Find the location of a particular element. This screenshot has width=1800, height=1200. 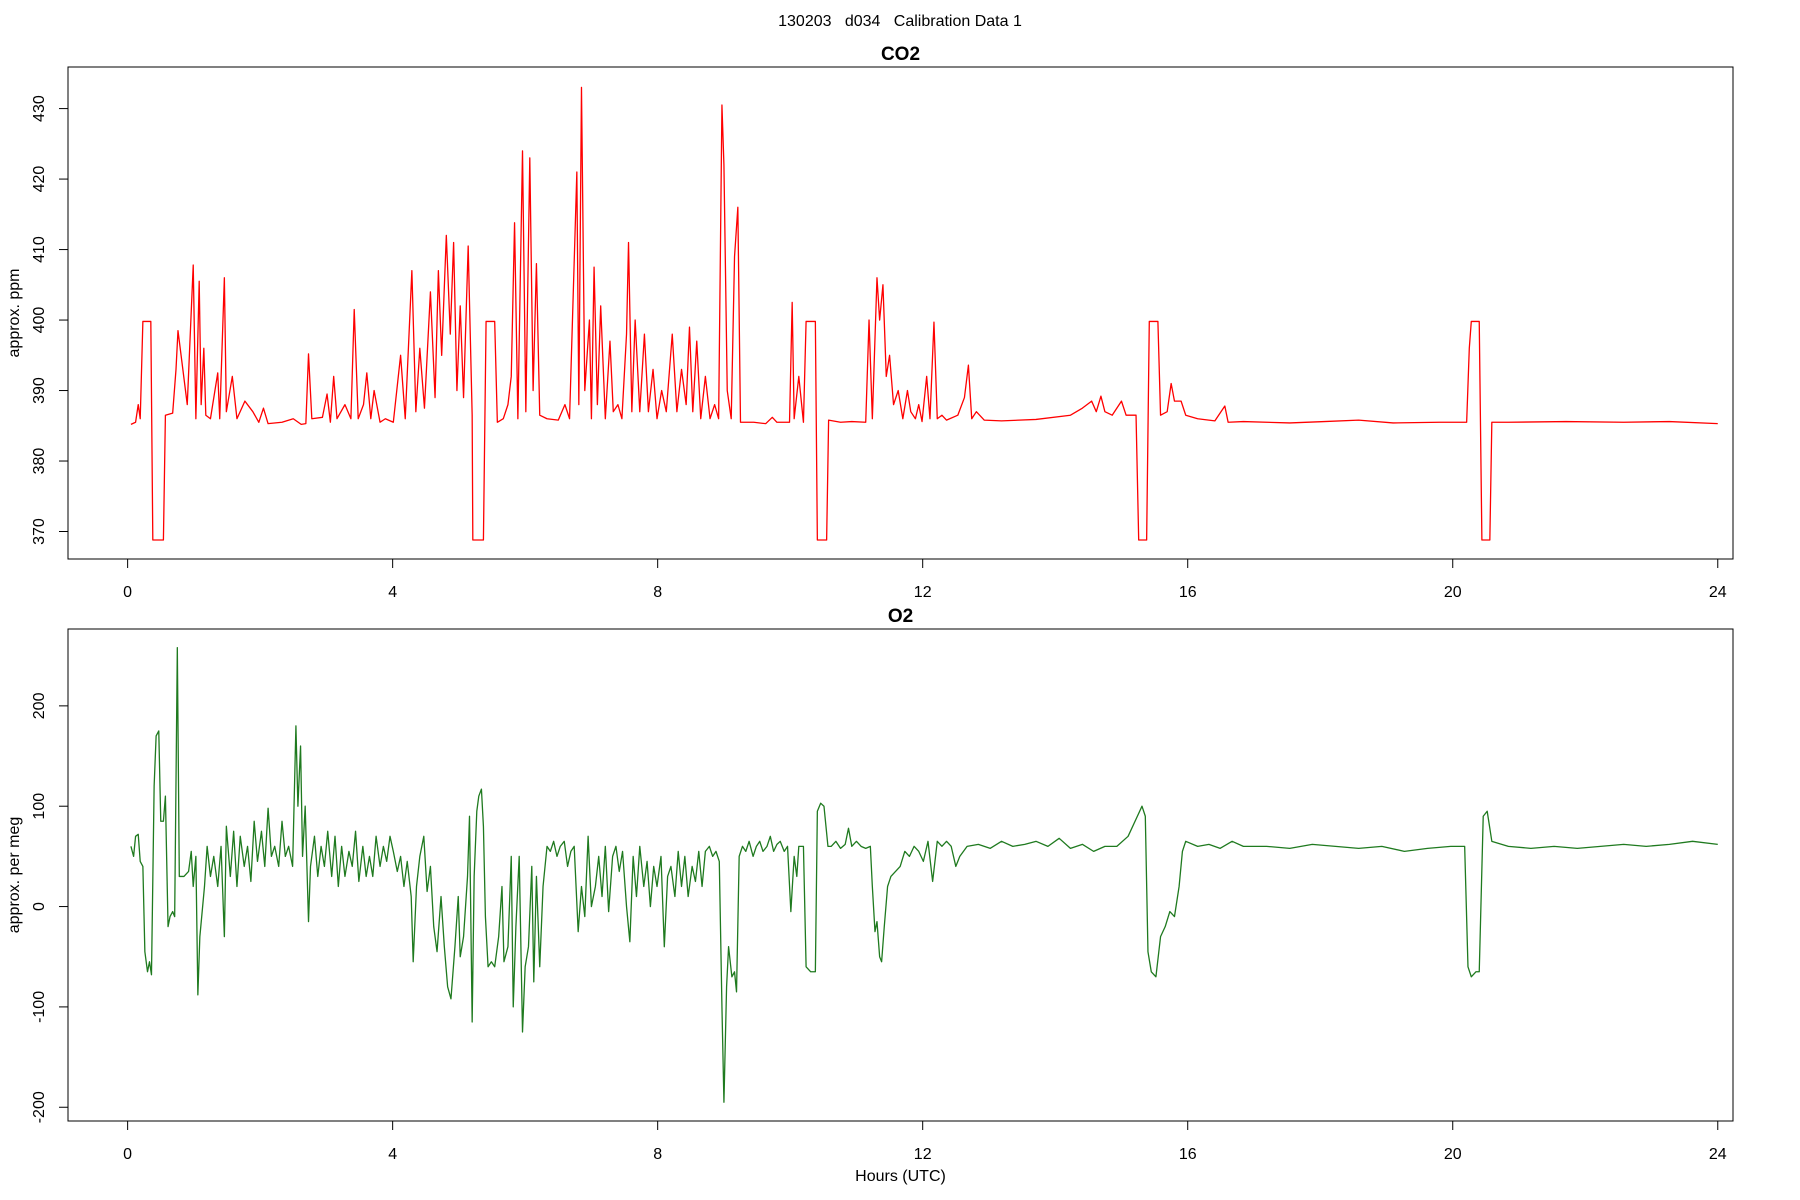

y-tick-label: 370 is located at coordinates (39, 531).